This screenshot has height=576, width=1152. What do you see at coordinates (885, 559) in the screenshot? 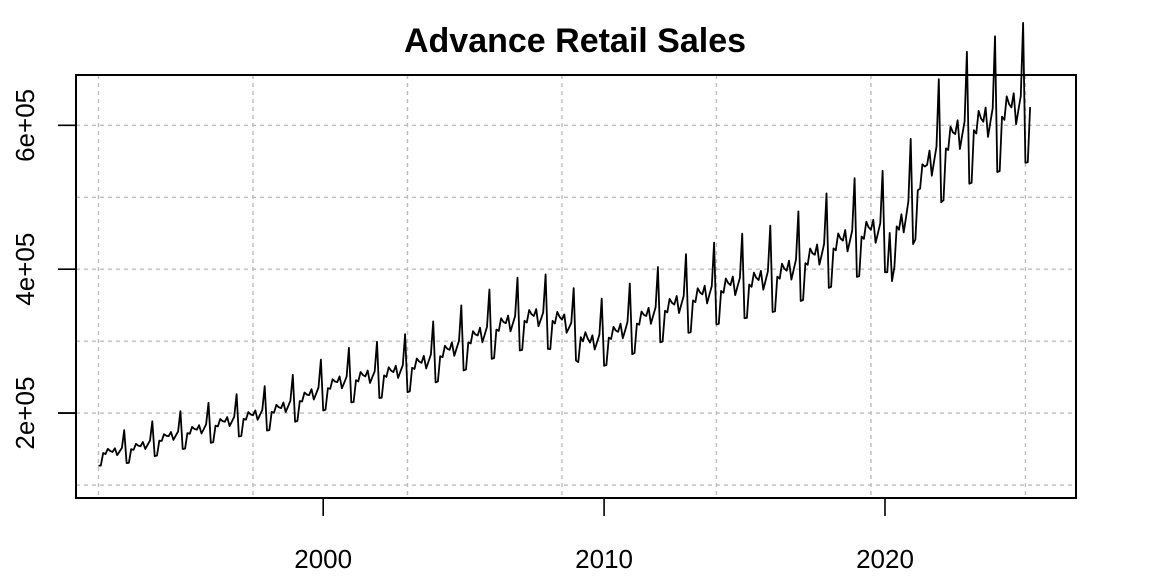
I see `x-tick-label-2: 2020` at bounding box center [885, 559].